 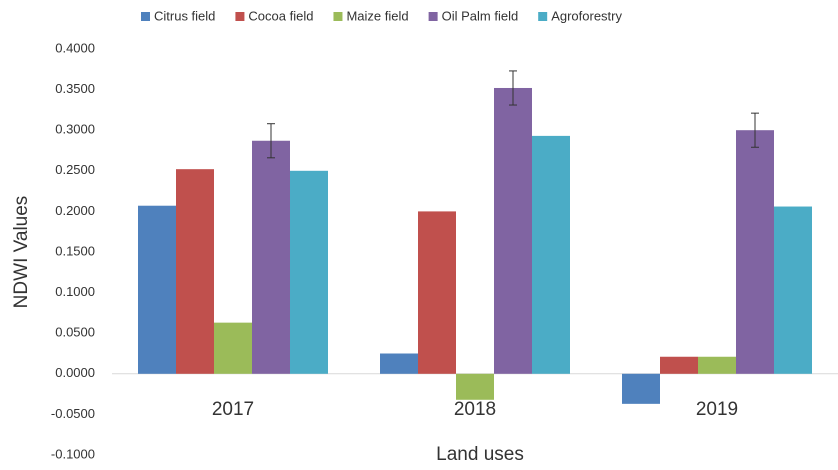 What do you see at coordinates (480, 454) in the screenshot?
I see `x-axis-label: Land uses` at bounding box center [480, 454].